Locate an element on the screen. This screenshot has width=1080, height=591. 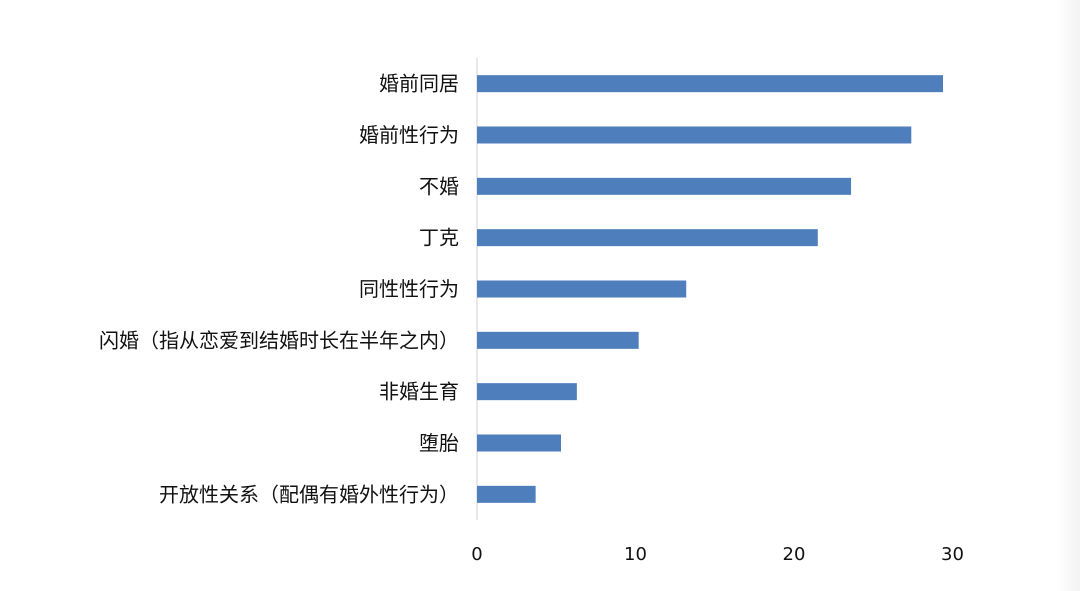
category-label: 非婚生育 is located at coordinates (419, 392).